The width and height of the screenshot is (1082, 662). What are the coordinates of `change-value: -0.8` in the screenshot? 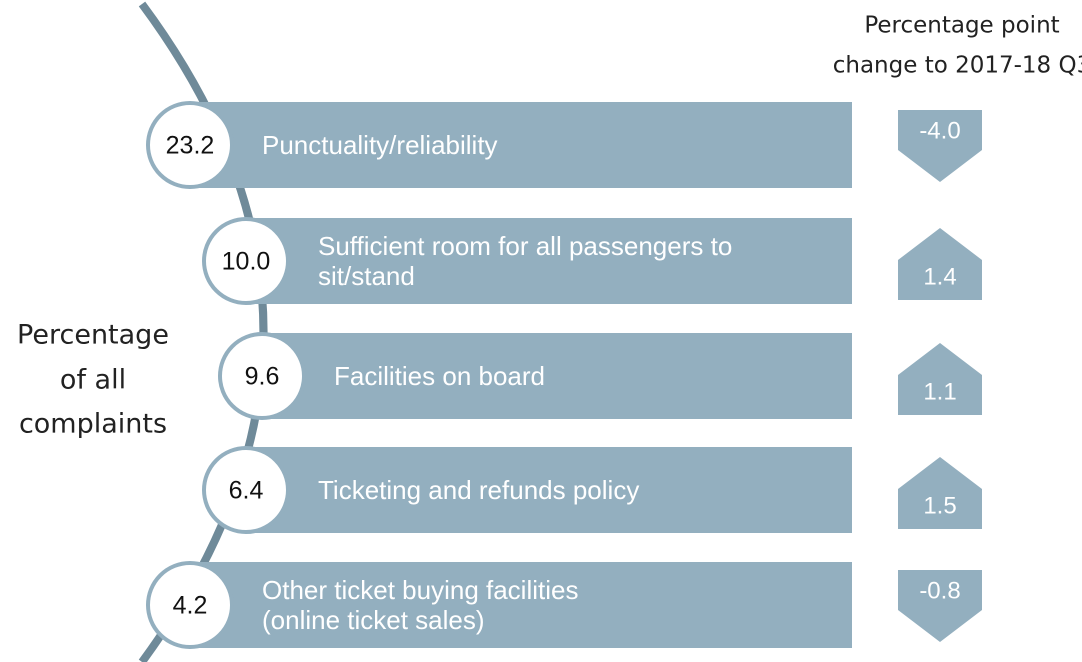 It's located at (939, 590).